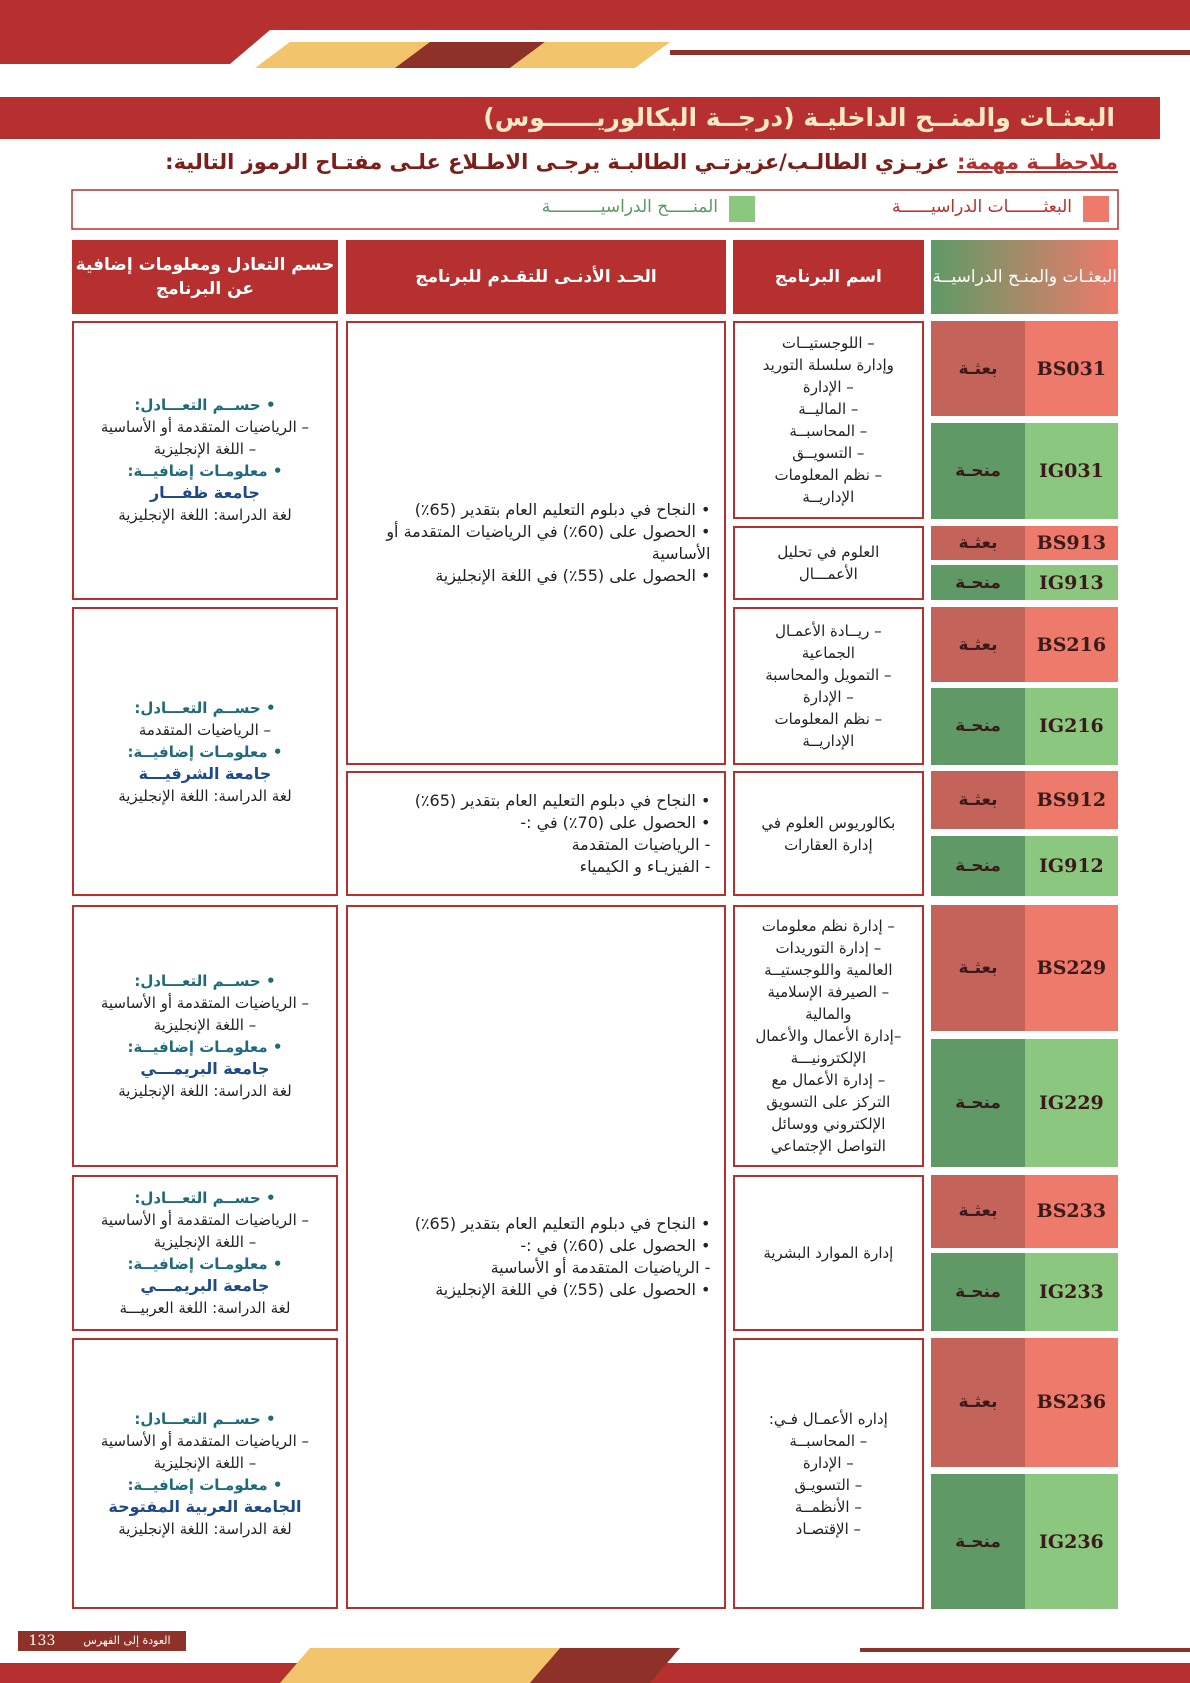 Image resolution: width=1190 pixels, height=1683 pixels. What do you see at coordinates (982, 207) in the screenshot?
I see `legend-item: البعثـــــــات الدراسيــــــة` at bounding box center [982, 207].